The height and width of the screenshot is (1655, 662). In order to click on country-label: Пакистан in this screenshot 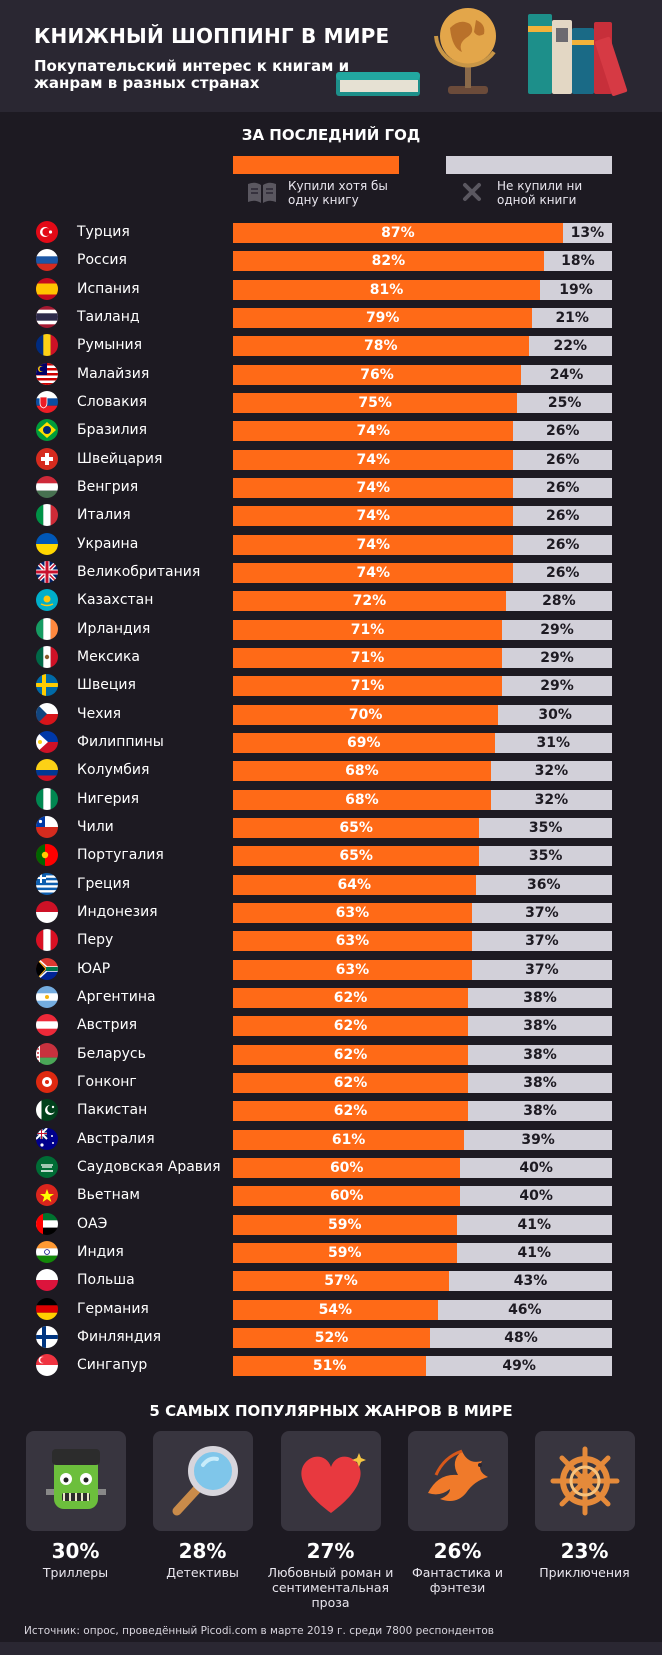, I will do `click(112, 1110)`.